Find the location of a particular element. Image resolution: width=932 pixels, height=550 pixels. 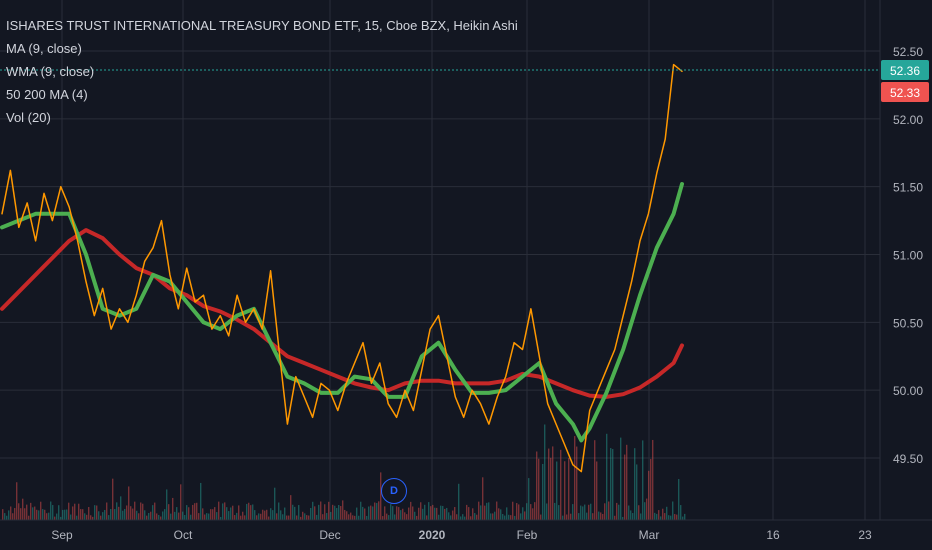

y-tick-label: 50.50 is located at coordinates (908, 323).